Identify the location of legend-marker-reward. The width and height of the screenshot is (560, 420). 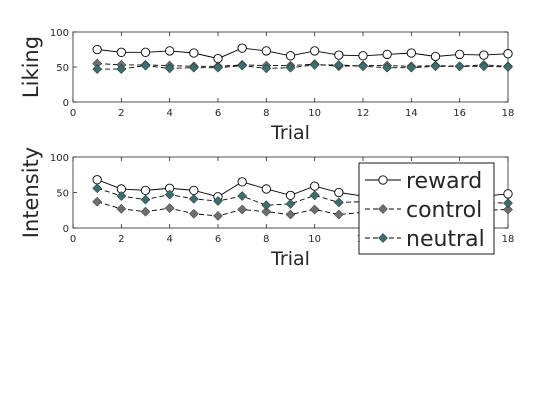
(383, 180).